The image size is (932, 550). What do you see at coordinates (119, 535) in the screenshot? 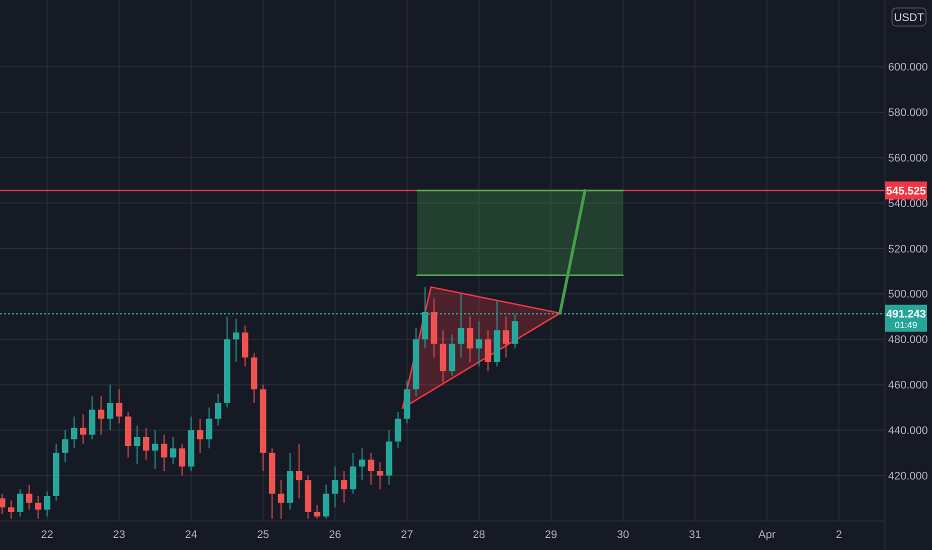
I see `x-tick-label: 23` at bounding box center [119, 535].